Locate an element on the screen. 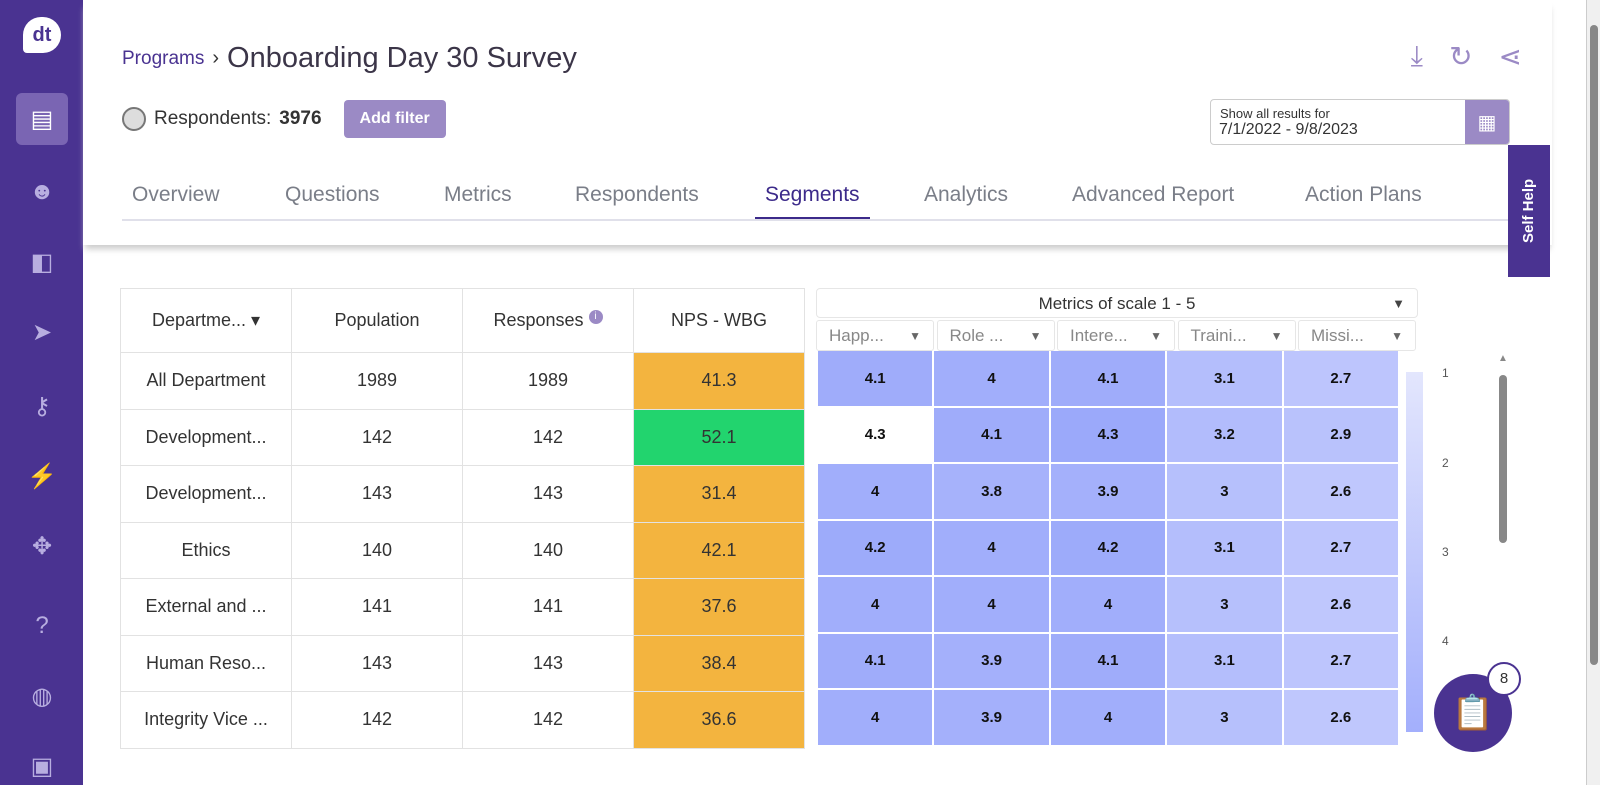 The width and height of the screenshot is (1600, 792). responses-cell: 1989 is located at coordinates (548, 381).